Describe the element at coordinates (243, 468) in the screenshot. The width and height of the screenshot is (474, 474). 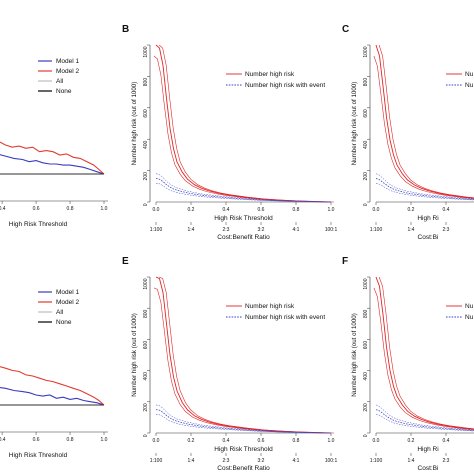
I see `x2-axis-title: Cost:Benefit Ratio` at that location.